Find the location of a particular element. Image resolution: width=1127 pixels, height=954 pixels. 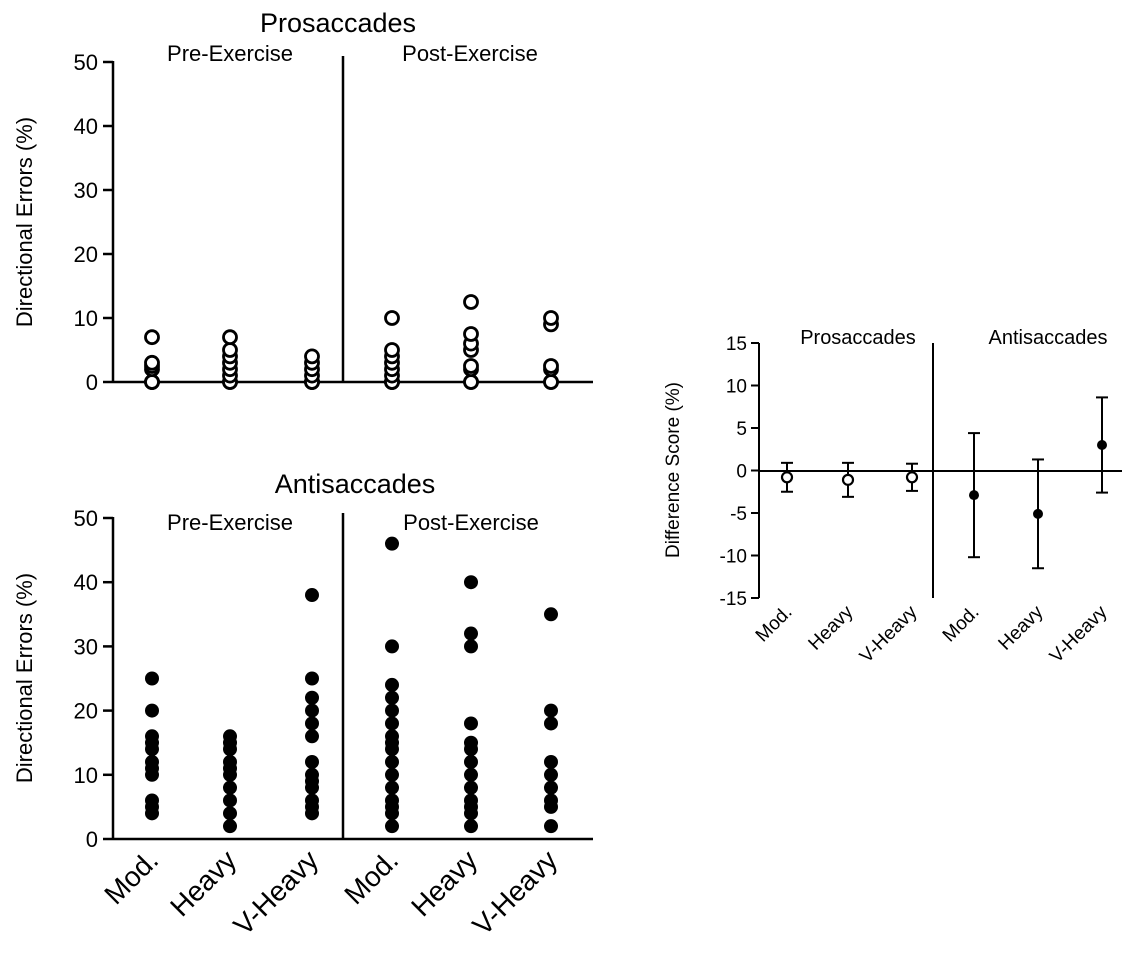

prosaccades-y-tick-label: 10 is located at coordinates (86, 318).